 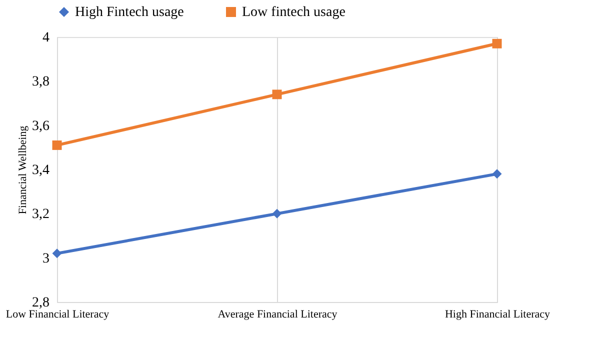 I want to click on legend-label: Low fintech usage, so click(x=294, y=12).